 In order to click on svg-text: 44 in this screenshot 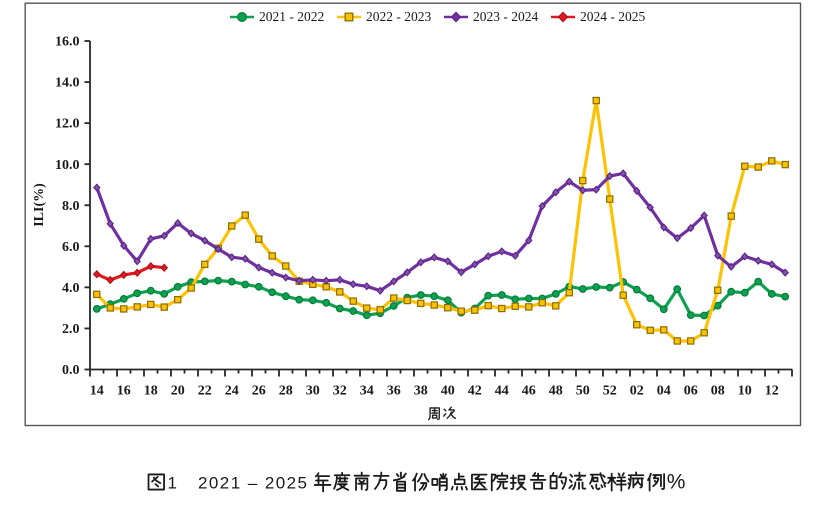, I will do `click(502, 391)`.